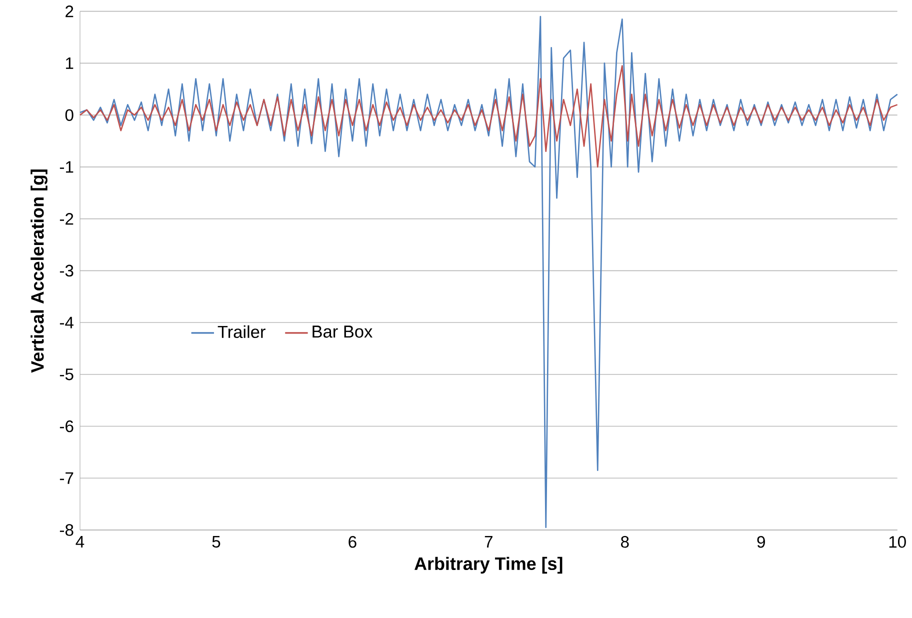 Image resolution: width=912 pixels, height=618 pixels. What do you see at coordinates (897, 542) in the screenshot?
I see `x-tick-label: 10` at bounding box center [897, 542].